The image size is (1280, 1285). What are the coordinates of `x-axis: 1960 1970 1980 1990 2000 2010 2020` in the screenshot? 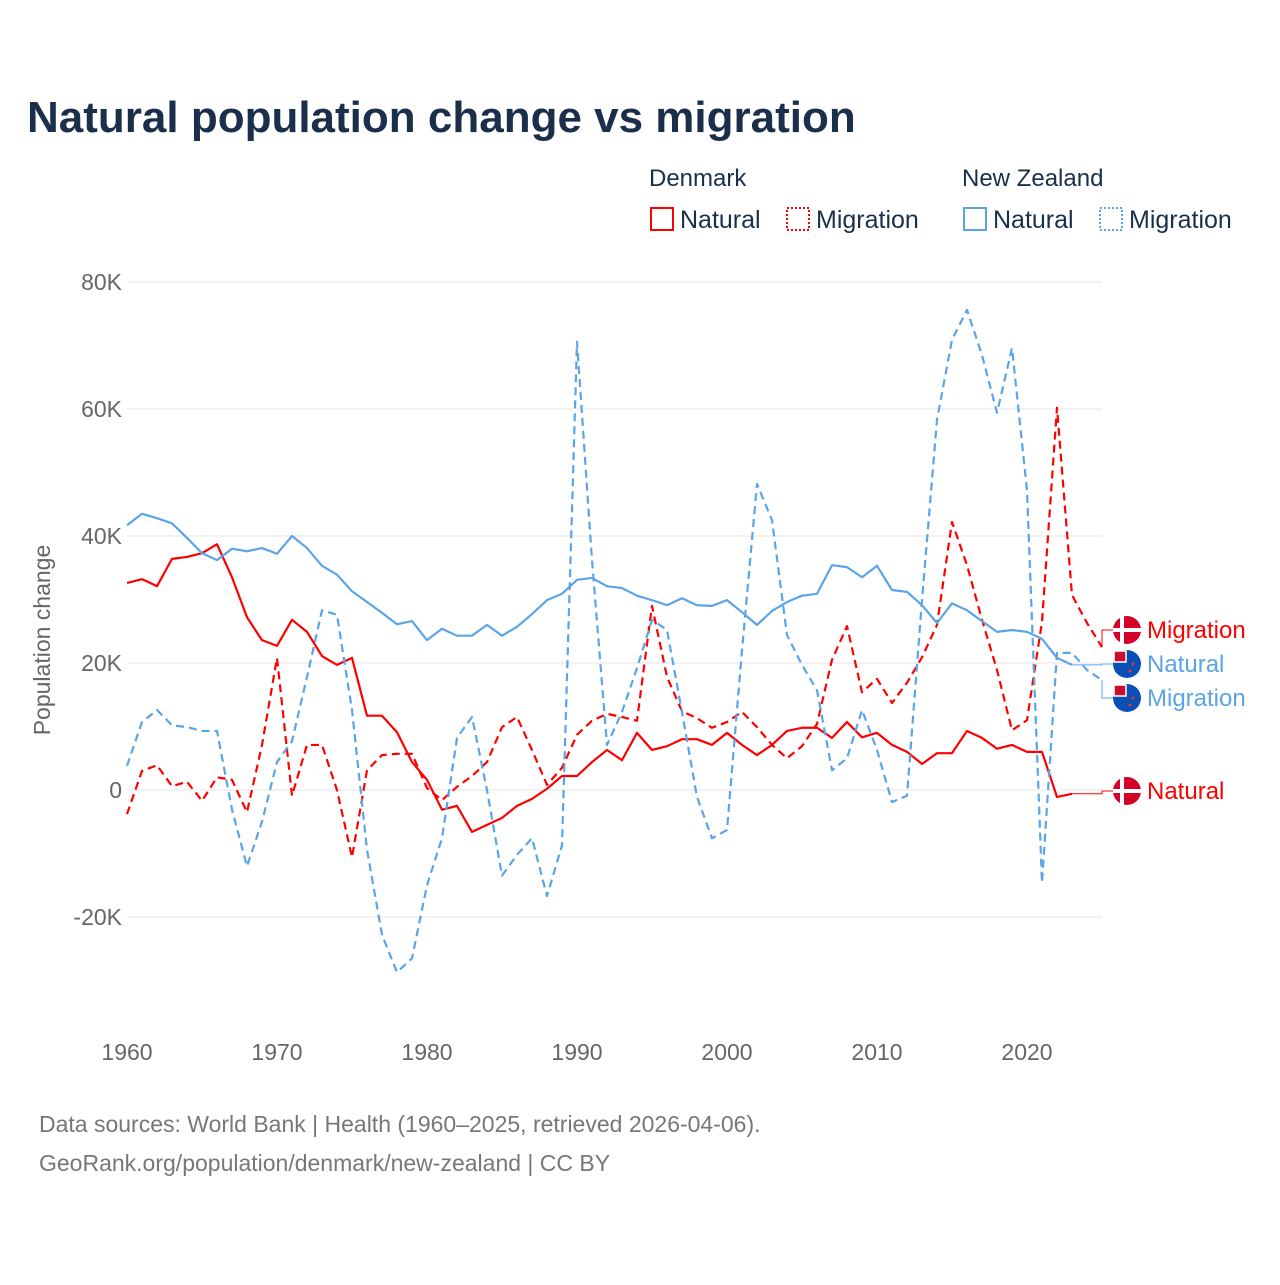 It's located at (576, 1052).